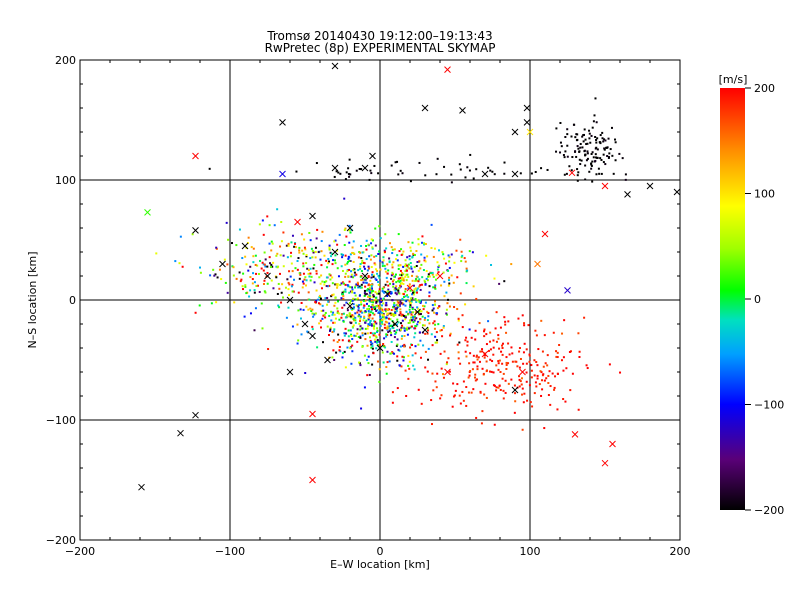 The image size is (800, 600). I want to click on x-axis-label: E–W location [km], so click(380, 564).